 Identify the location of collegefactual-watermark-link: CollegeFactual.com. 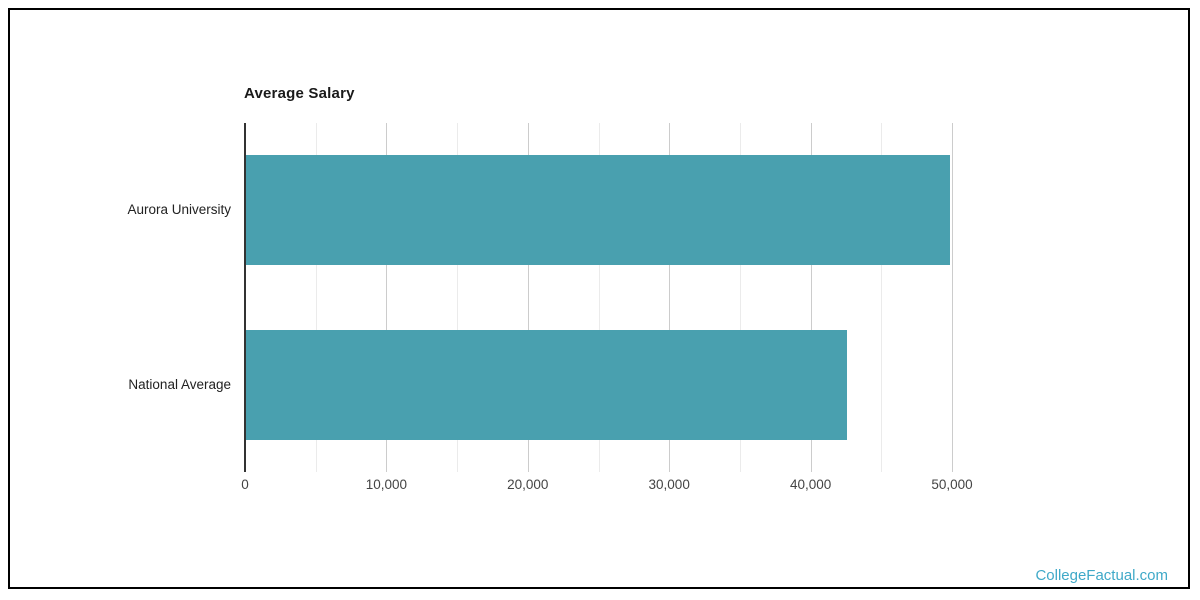
(1101, 575).